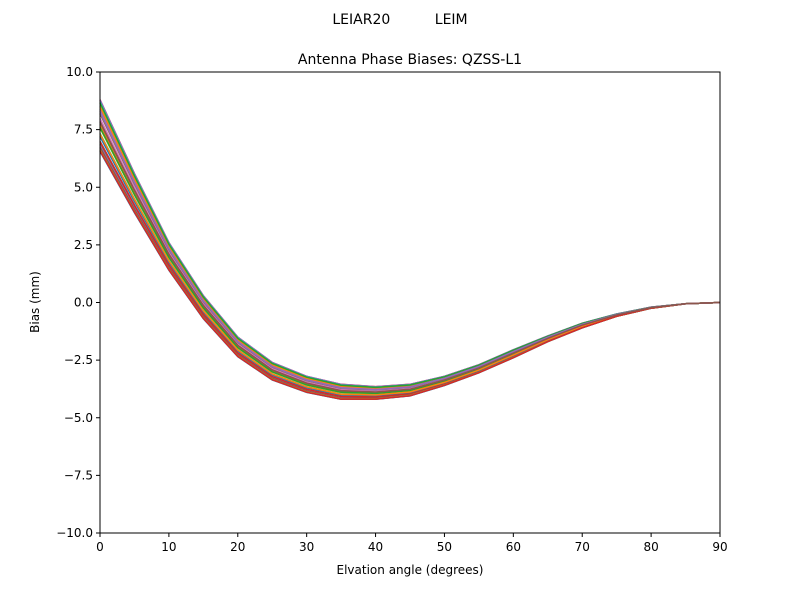 The width and height of the screenshot is (800, 604). I want to click on y-tick-label: 10.0, so click(79, 72).